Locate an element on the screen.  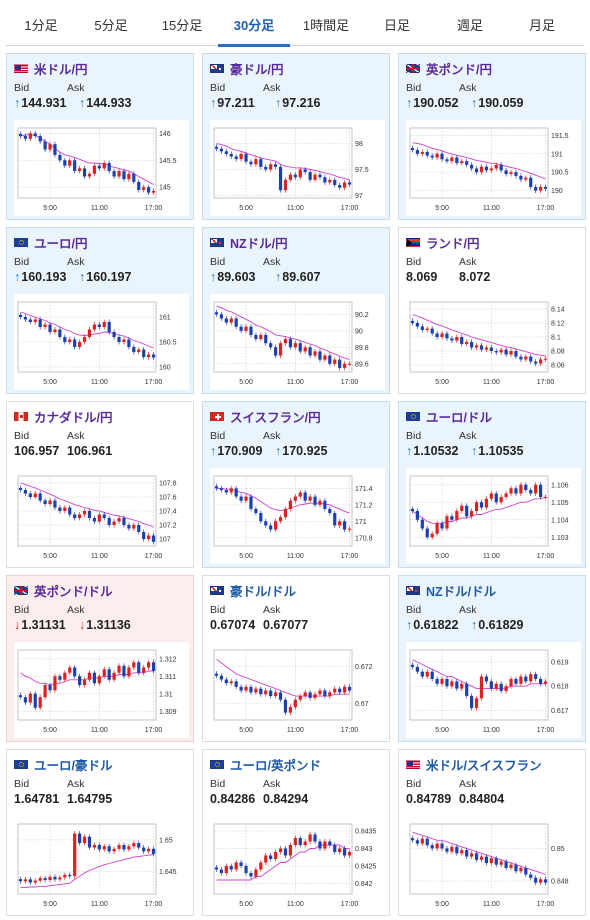
currency-pair-link: 英ポンド/ドル is located at coordinates (73, 591).